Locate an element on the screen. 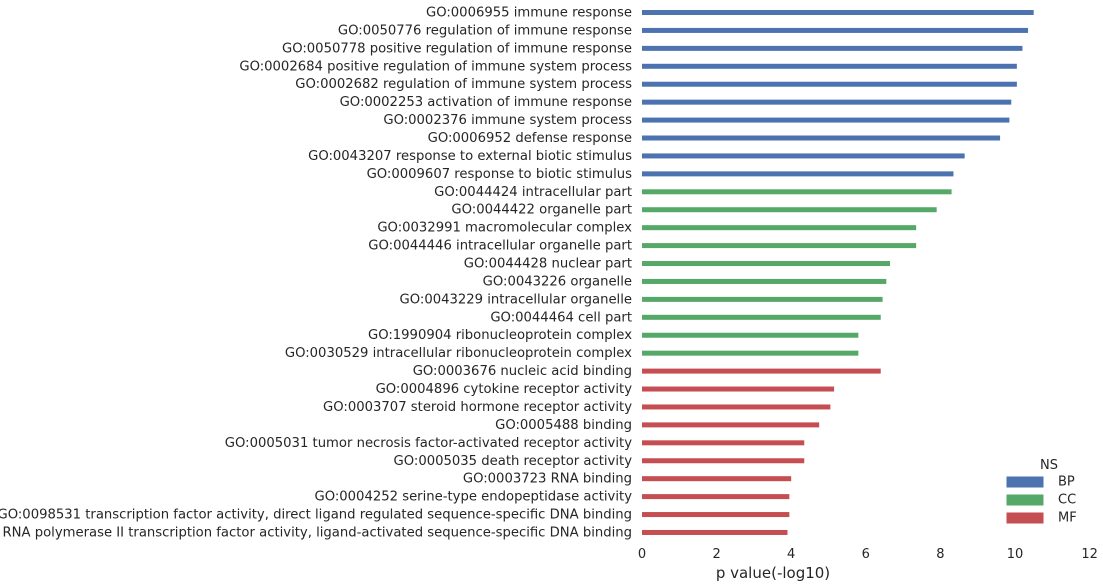  x-tick-label: 12 is located at coordinates (1089, 554).